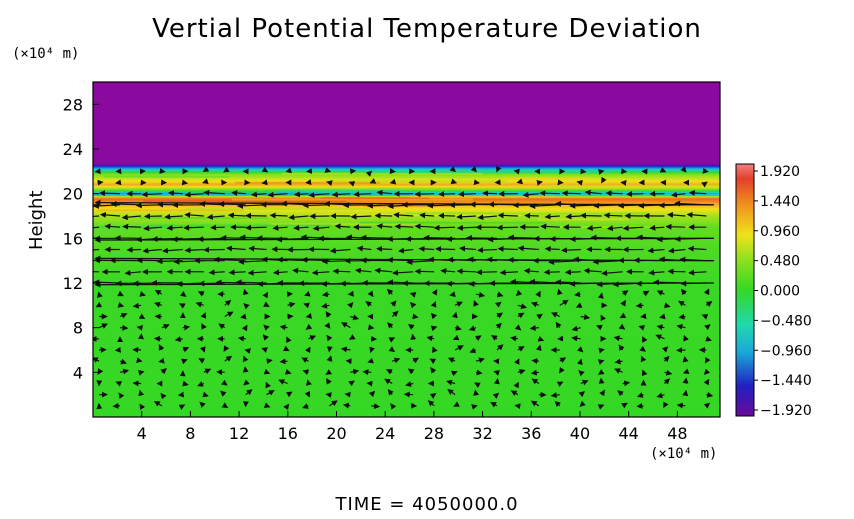 The height and width of the screenshot is (519, 854). I want to click on colorbar-label: −1.920, so click(786, 411).